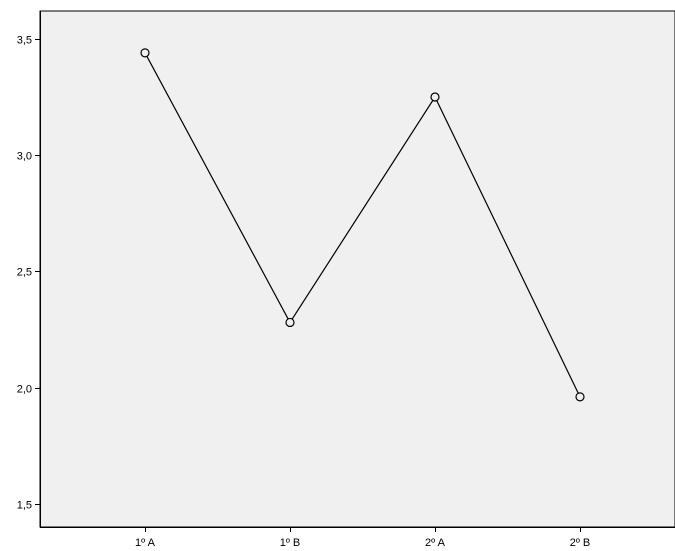 Image resolution: width=675 pixels, height=551 pixels. I want to click on x-tick-label: 2º B, so click(580, 543).